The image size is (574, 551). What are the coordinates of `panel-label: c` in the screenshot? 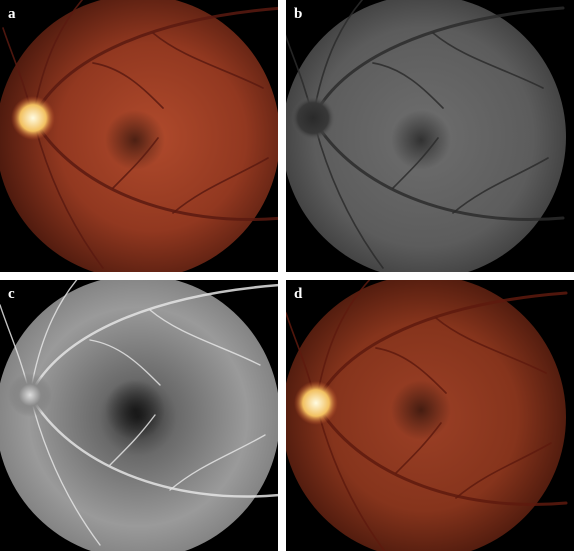 It's located at (11, 294).